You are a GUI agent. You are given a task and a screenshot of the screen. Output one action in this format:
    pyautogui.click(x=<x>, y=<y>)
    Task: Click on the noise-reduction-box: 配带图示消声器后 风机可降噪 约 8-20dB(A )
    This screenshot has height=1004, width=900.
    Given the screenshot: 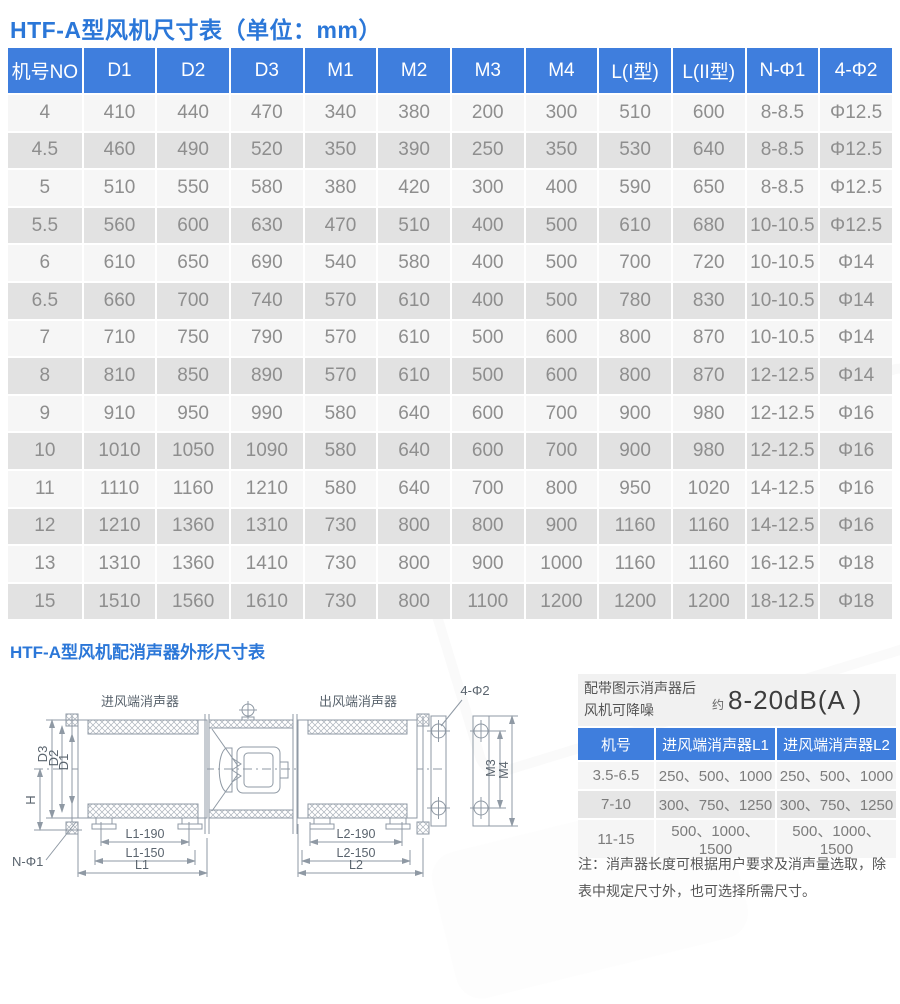 What is the action you would take?
    pyautogui.click(x=737, y=700)
    